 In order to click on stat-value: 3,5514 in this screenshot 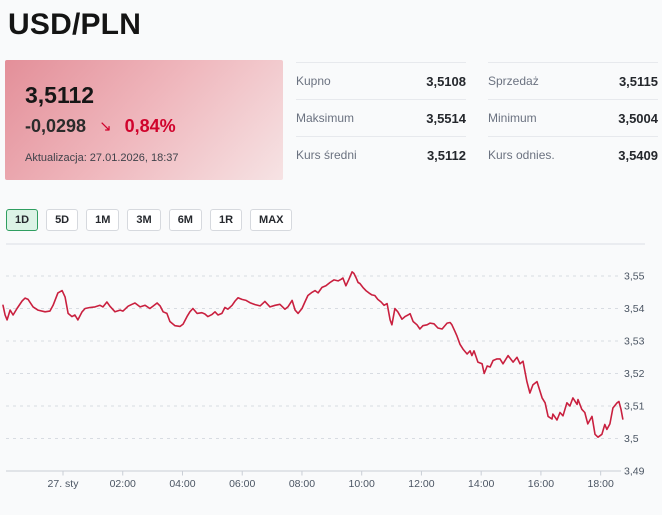, I will do `click(446, 118)`.